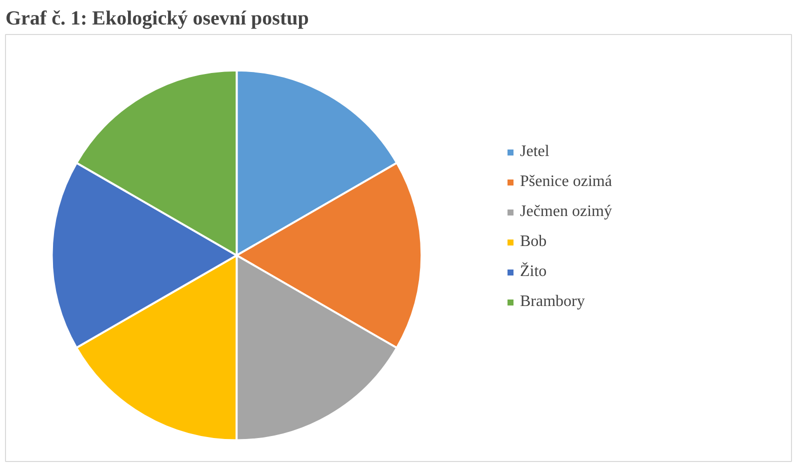 The image size is (796, 466). What do you see at coordinates (533, 242) in the screenshot?
I see `legend-label: Bob` at bounding box center [533, 242].